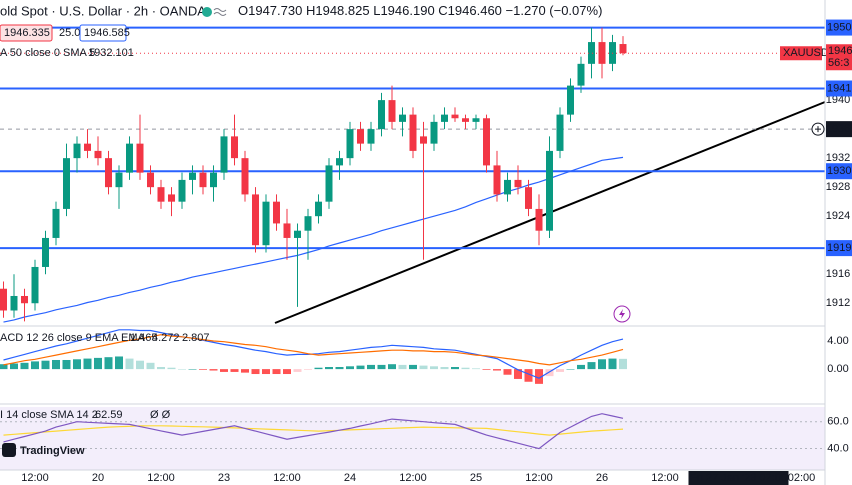 This screenshot has width=852, height=485. Describe the element at coordinates (52, 451) in the screenshot. I see `brand-text: TradingView` at that location.